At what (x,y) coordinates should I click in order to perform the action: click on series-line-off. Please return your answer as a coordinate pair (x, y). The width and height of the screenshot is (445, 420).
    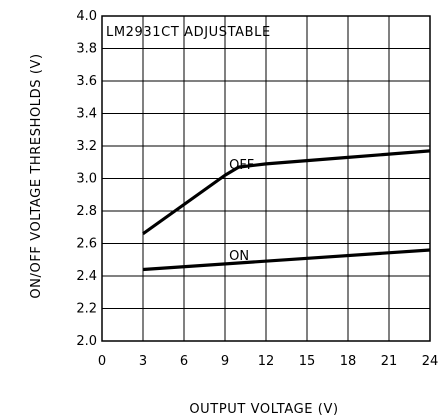
    Looking at the image, I should click on (286, 192).